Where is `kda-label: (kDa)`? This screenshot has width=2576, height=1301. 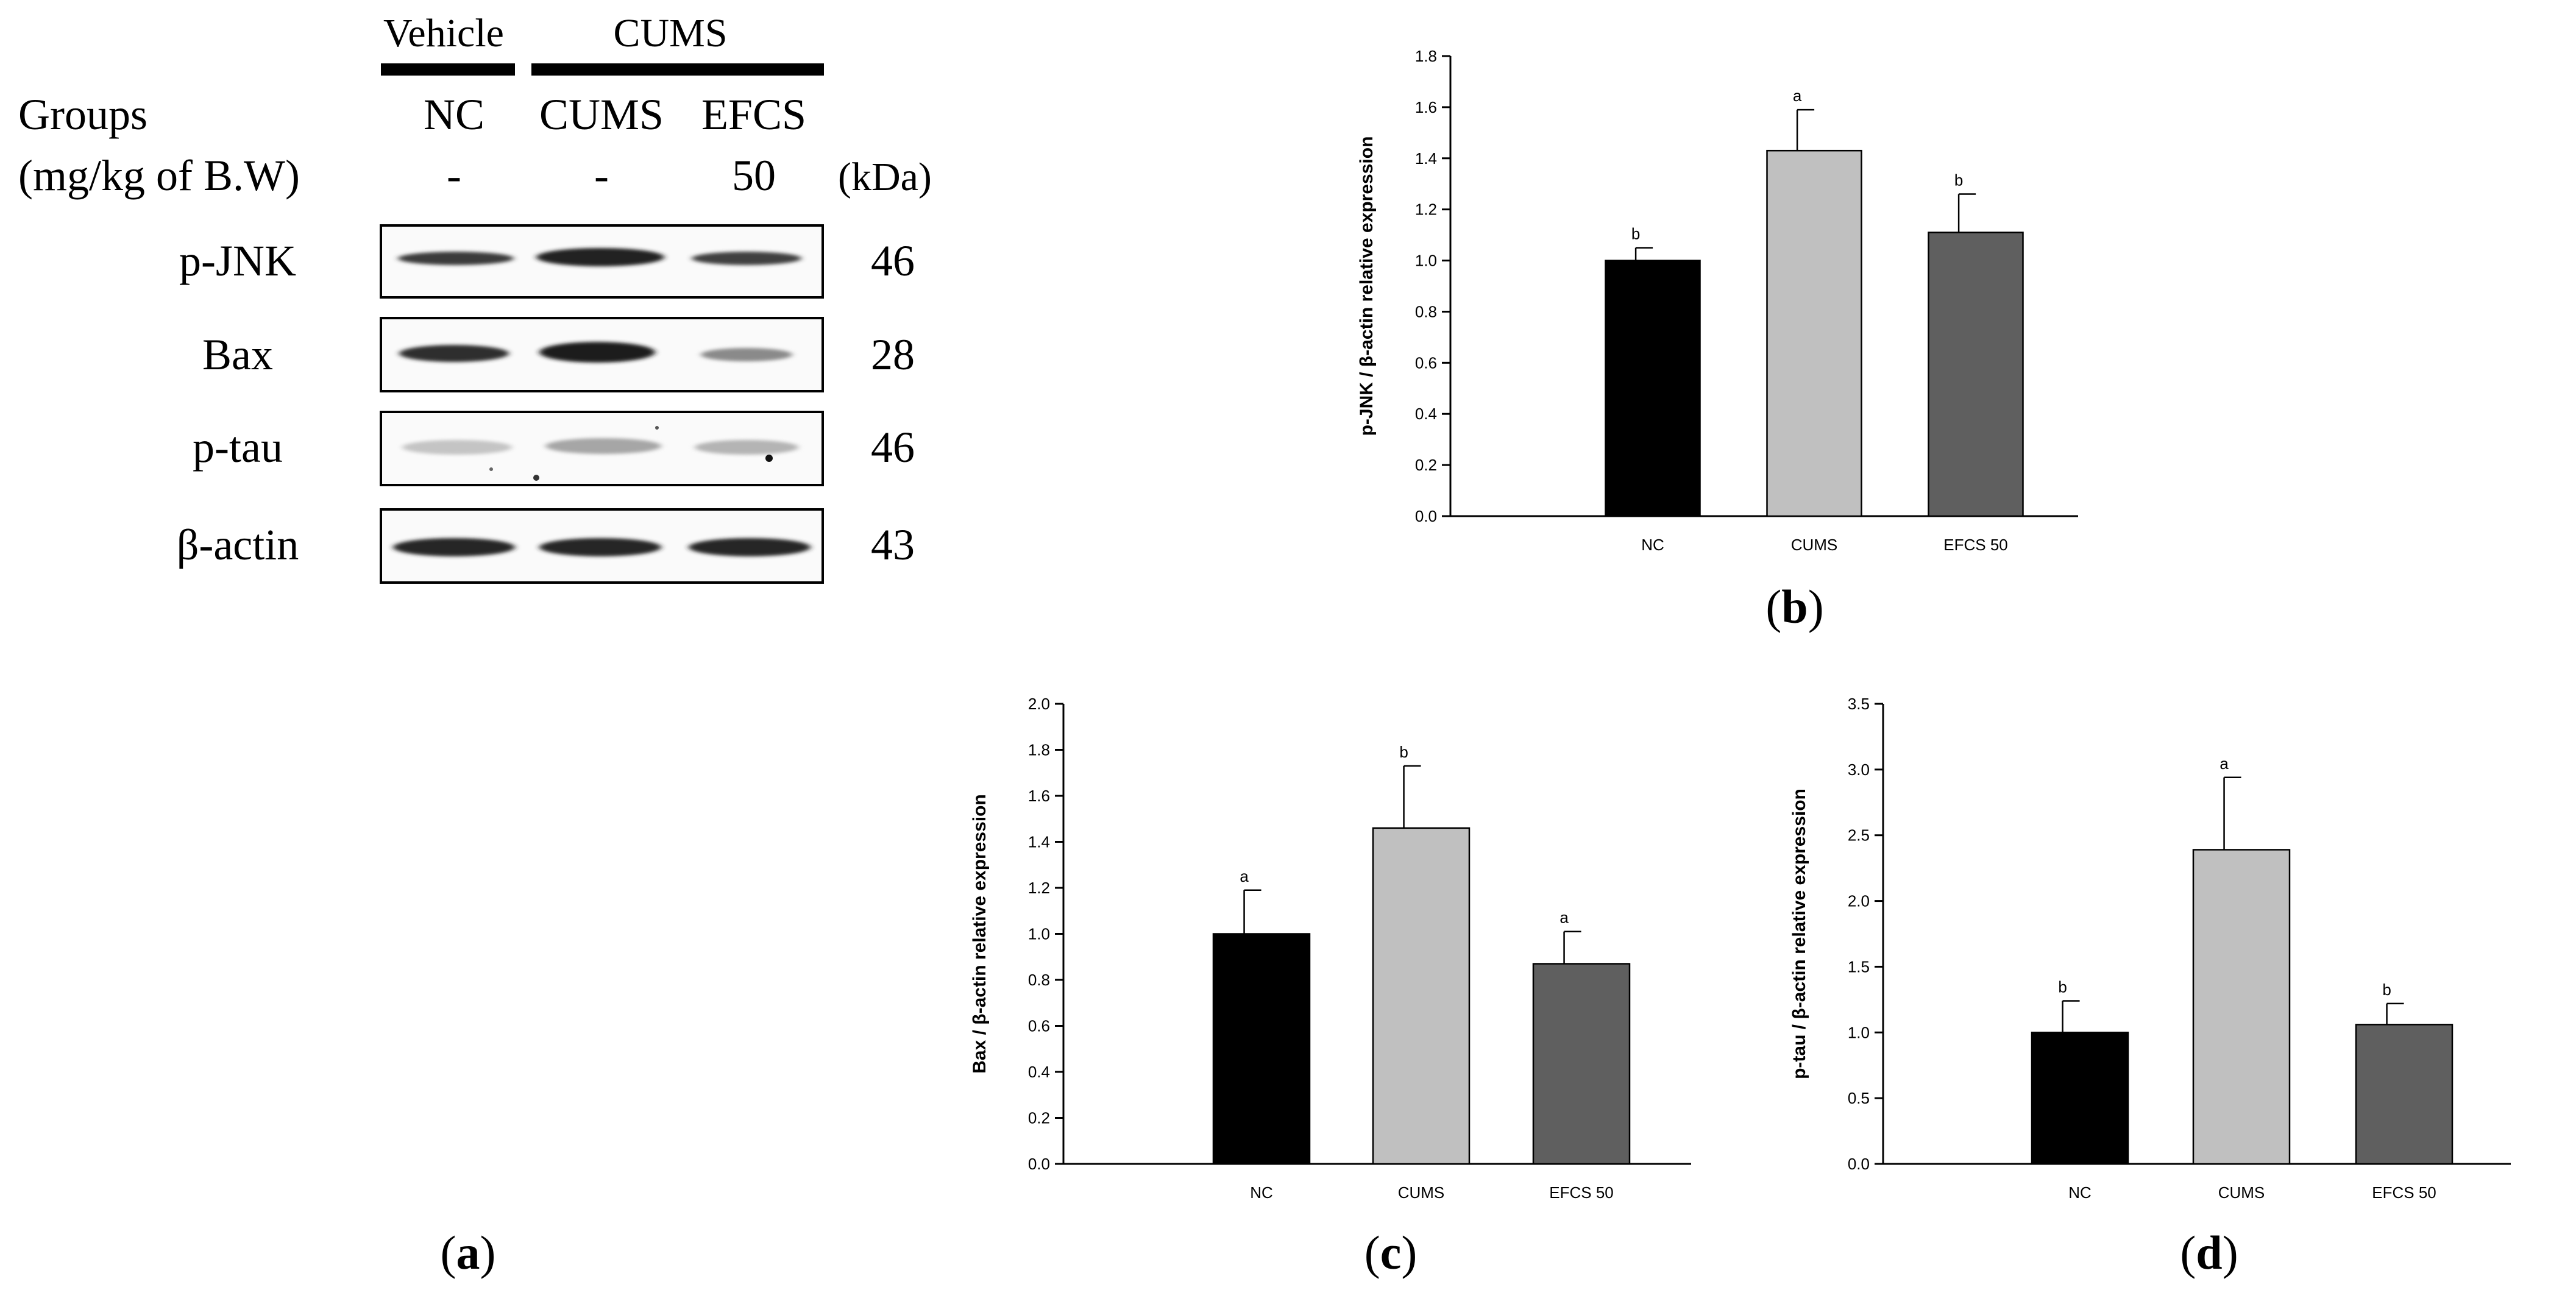 kda-label: (kDa) is located at coordinates (885, 177).